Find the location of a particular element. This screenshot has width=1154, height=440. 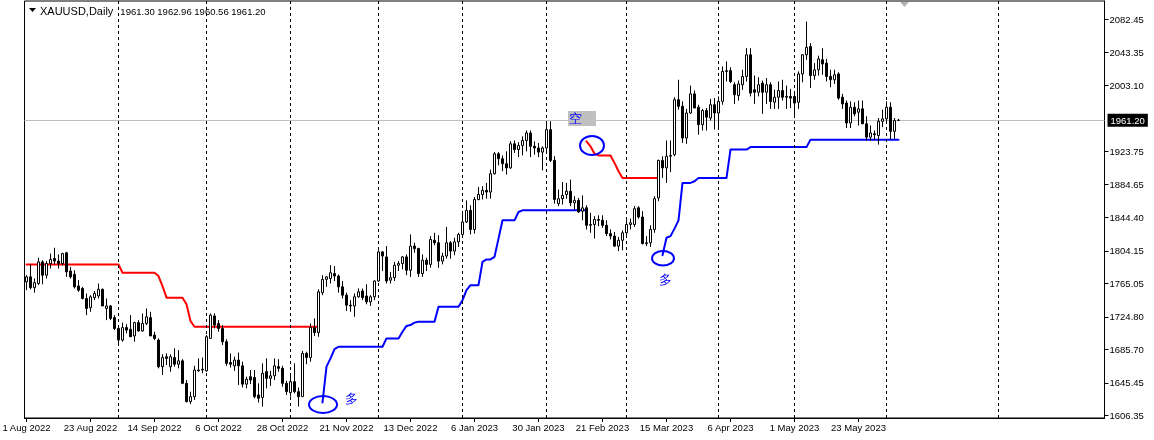

x-tick-label: 1 May 2023 is located at coordinates (794, 427).